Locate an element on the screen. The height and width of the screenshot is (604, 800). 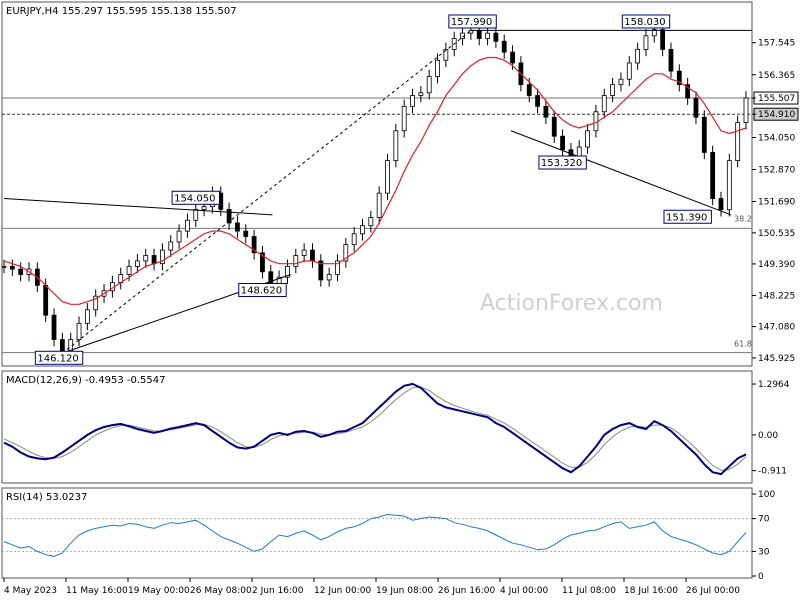
macd-line is located at coordinates (375, 429).